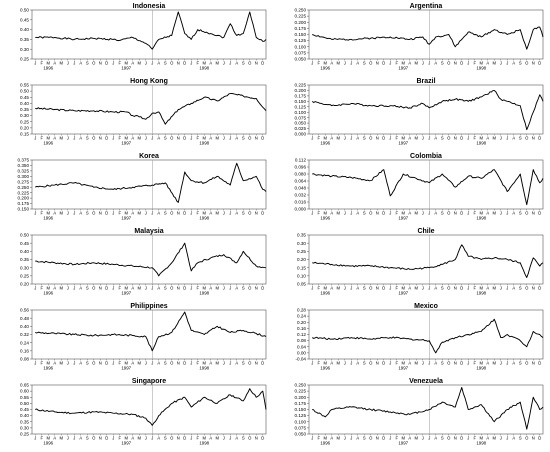 The image size is (550, 452). Describe the element at coordinates (24, 243) in the screenshot. I see `y-tick-label: 0.45` at that location.